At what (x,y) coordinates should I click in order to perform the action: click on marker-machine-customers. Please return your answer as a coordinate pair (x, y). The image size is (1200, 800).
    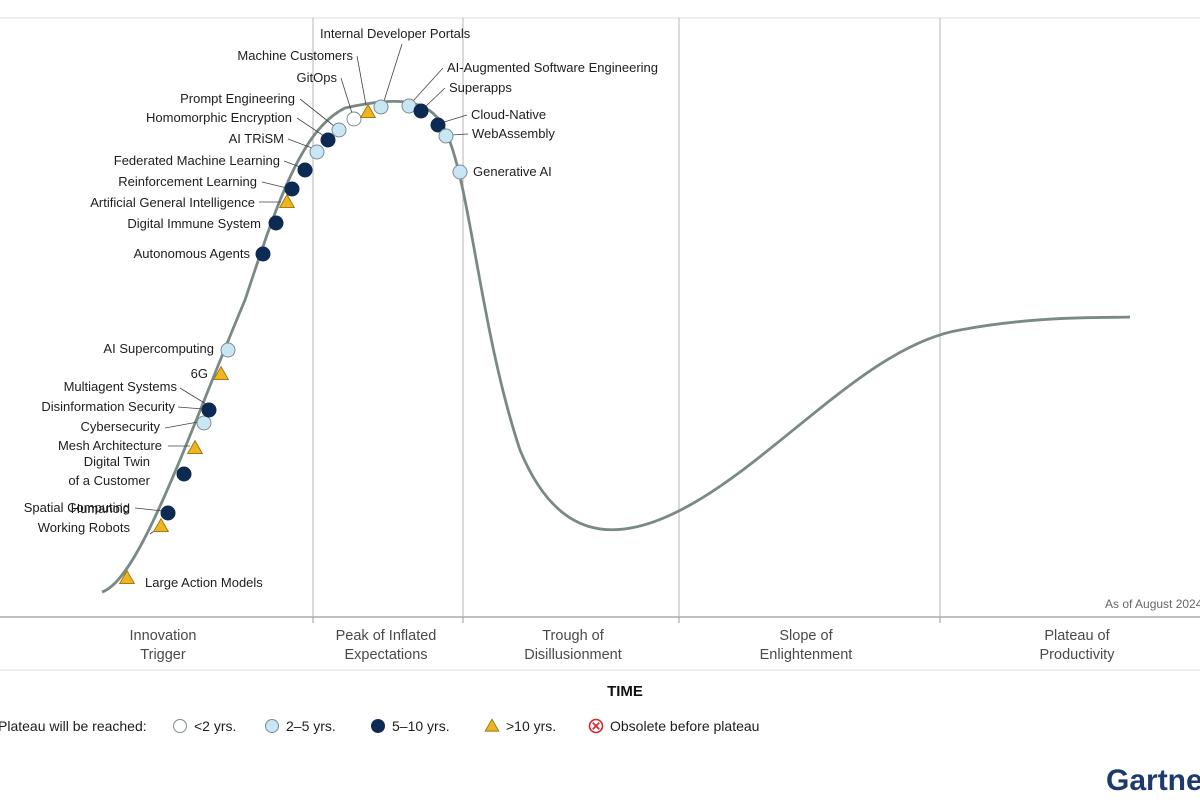
    Looking at the image, I should click on (368, 110).